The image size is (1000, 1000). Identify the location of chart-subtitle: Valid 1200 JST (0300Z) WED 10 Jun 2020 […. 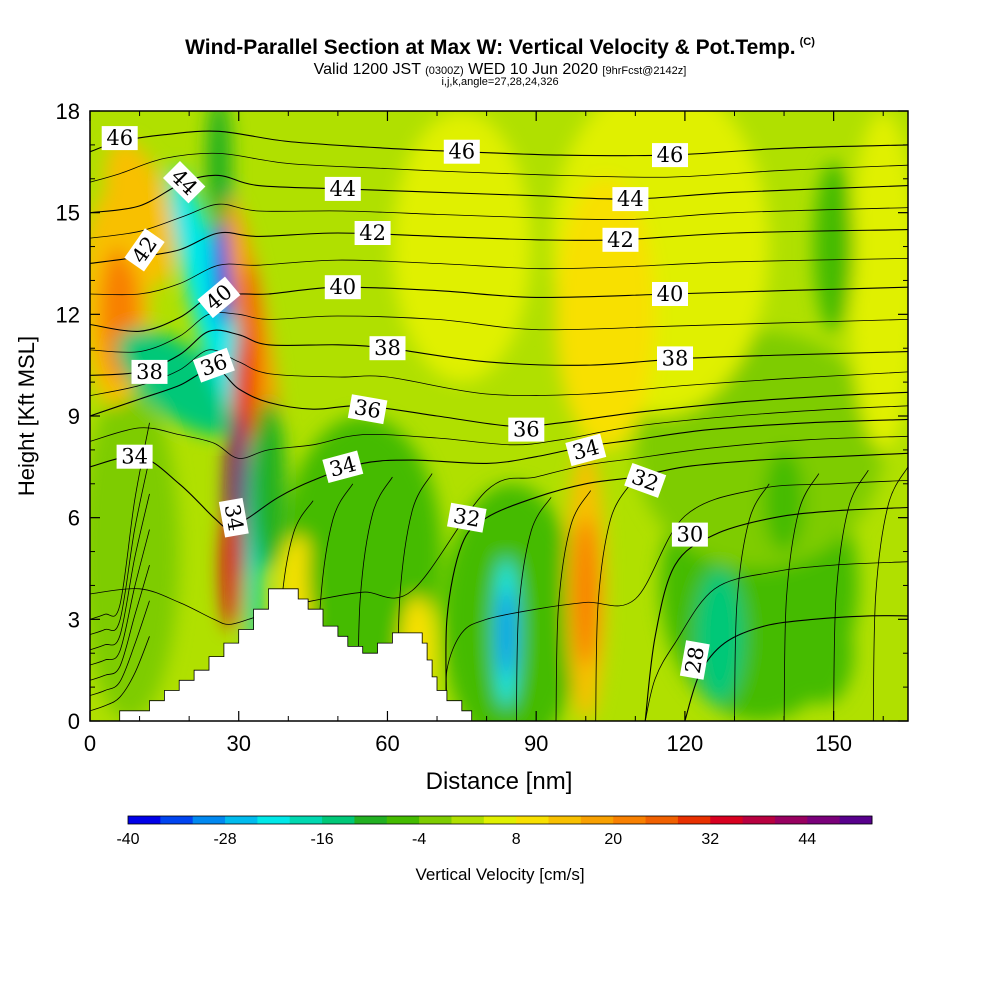
(500, 70).